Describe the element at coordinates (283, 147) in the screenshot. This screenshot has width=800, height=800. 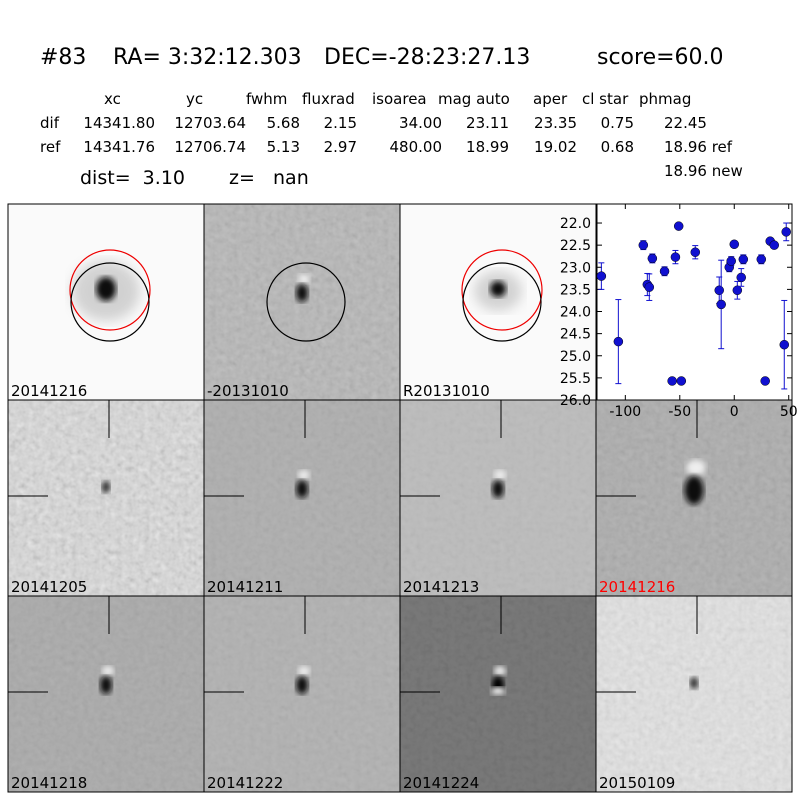
I see `table-cell: 5.13` at that location.